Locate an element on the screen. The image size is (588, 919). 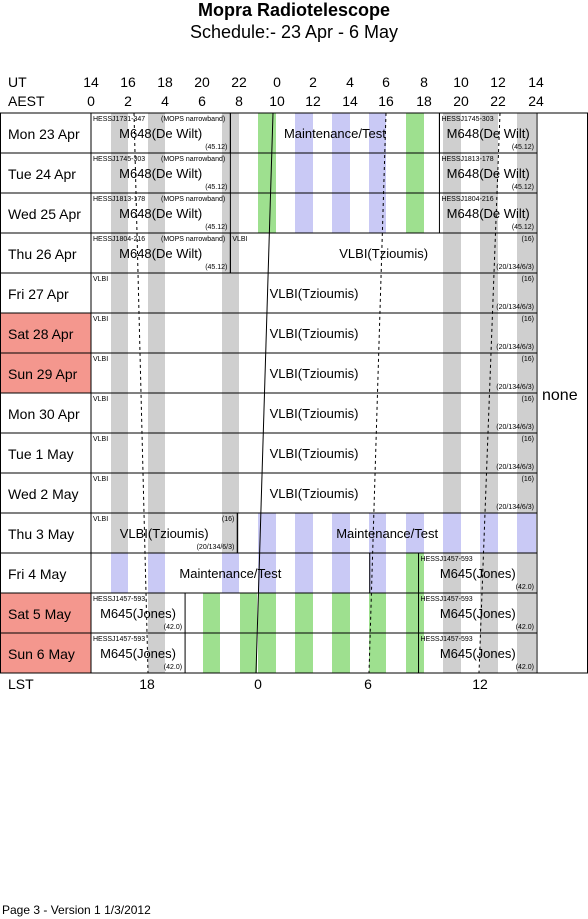
aest-tick-label: 10 is located at coordinates (277, 101).